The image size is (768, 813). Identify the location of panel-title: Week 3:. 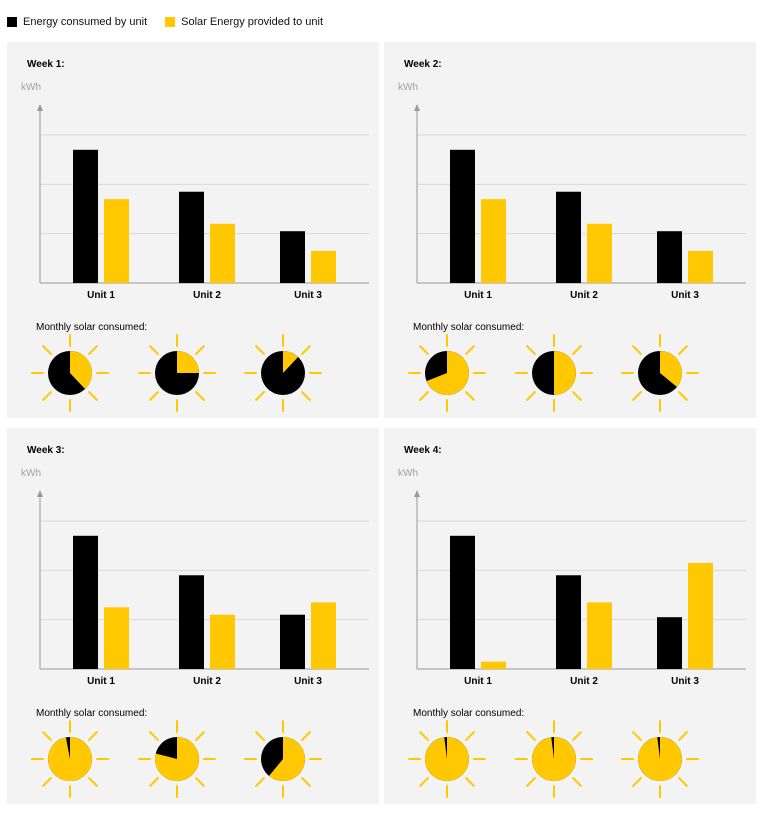
(46, 450).